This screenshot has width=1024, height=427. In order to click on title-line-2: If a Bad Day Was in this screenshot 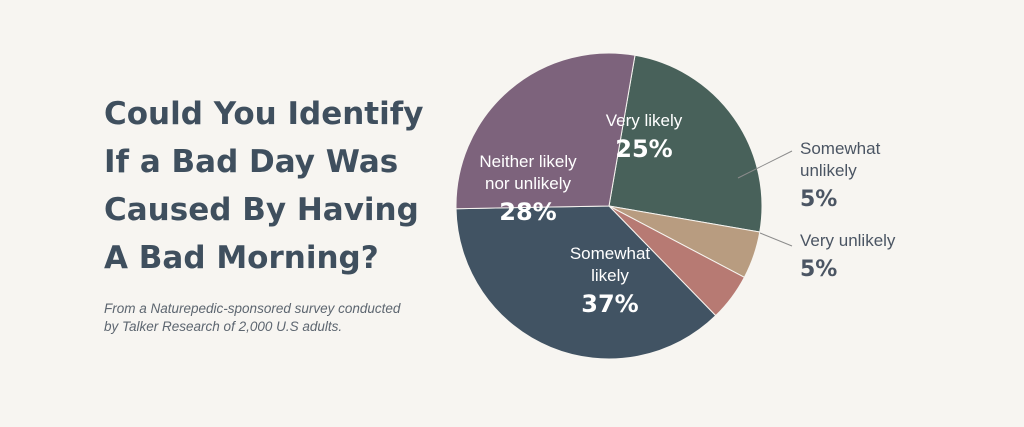, I will do `click(251, 162)`.